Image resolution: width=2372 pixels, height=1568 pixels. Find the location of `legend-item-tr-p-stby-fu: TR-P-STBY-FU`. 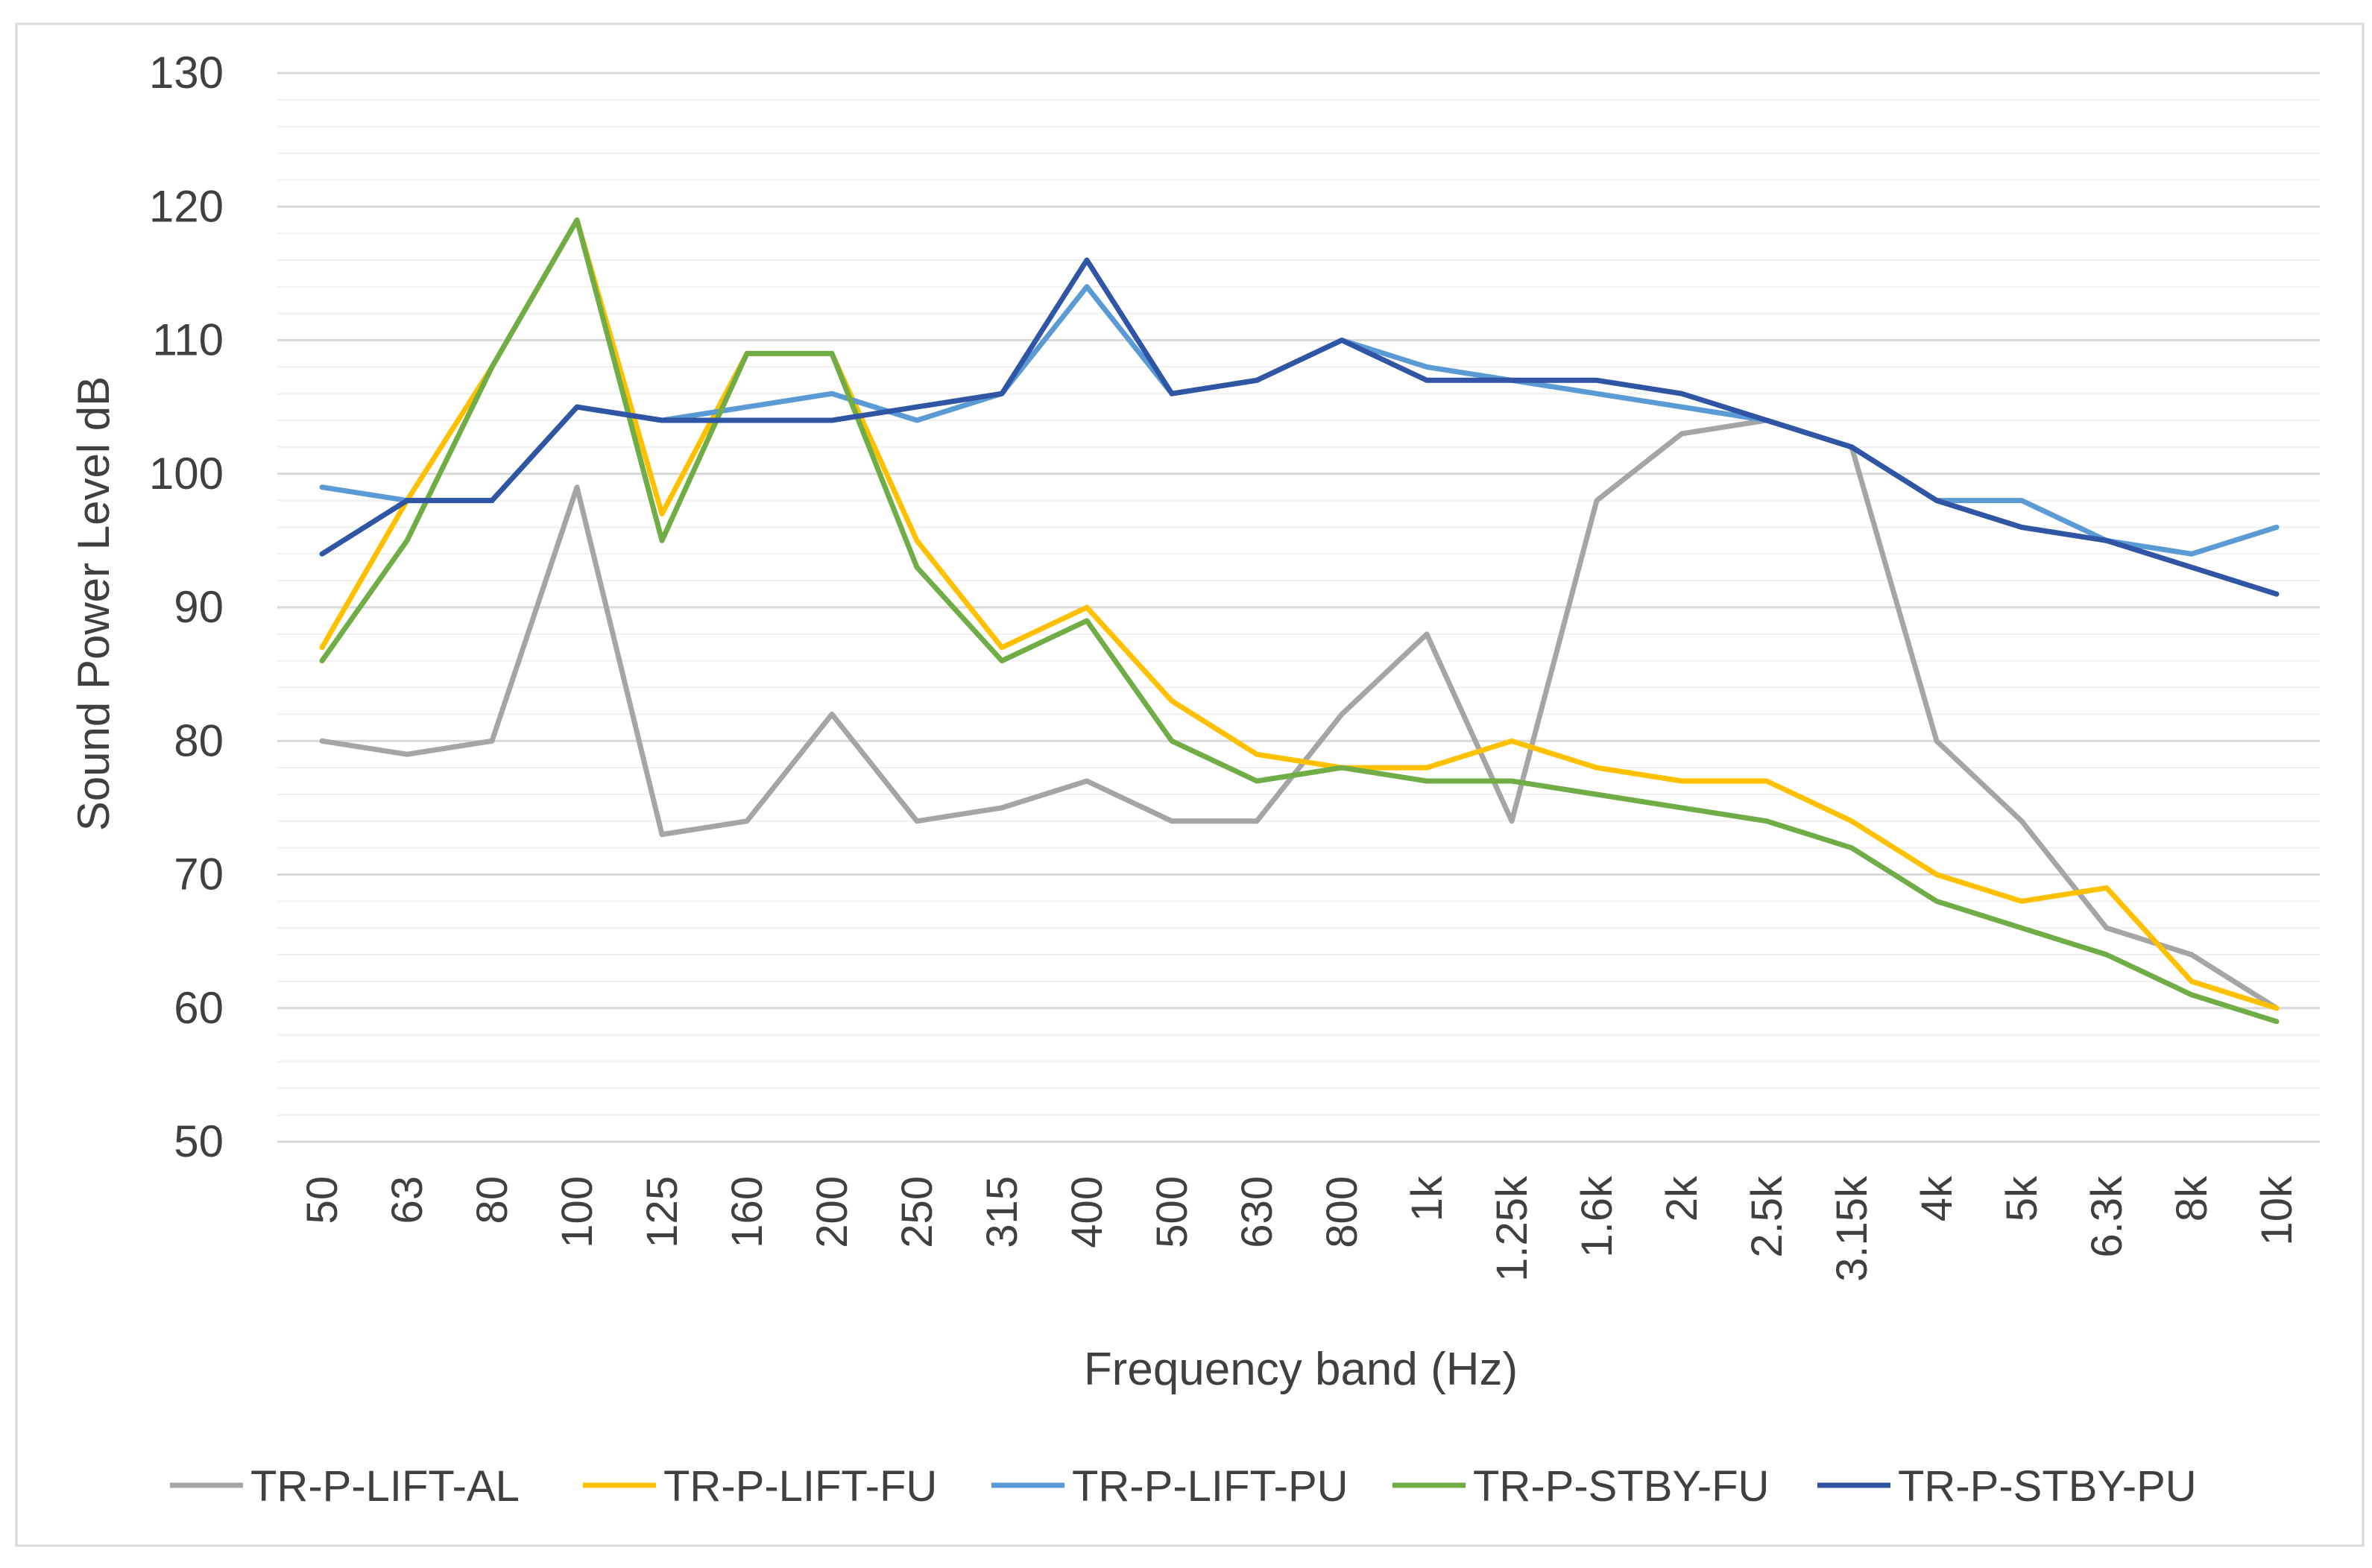

legend-item-tr-p-stby-fu: TR-P-STBY-FU is located at coordinates (1580, 1486).